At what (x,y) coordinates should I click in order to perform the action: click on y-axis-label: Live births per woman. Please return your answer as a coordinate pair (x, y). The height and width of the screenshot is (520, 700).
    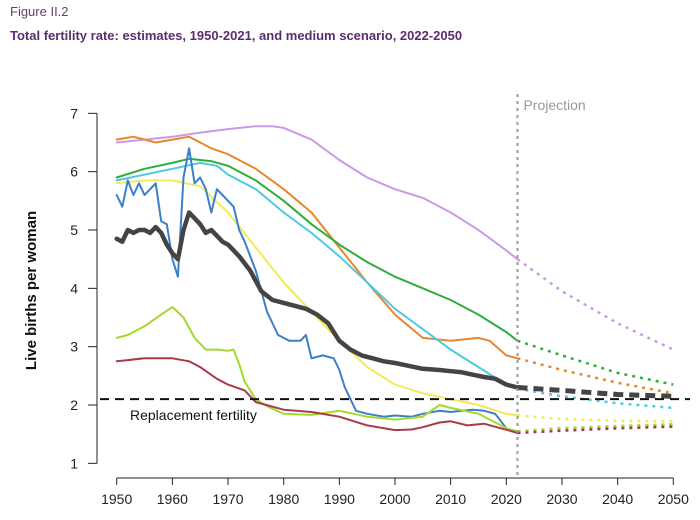
    Looking at the image, I should click on (31, 290).